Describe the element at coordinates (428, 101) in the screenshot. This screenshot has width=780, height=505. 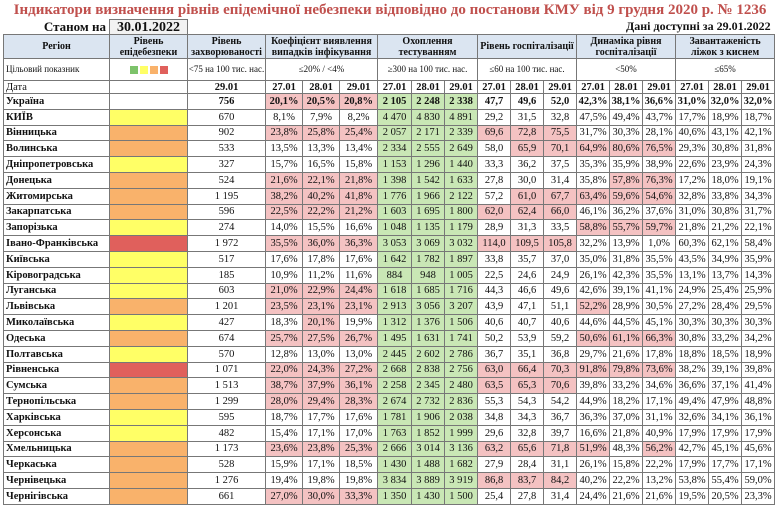
I see `testing-cell: 2 248` at that location.